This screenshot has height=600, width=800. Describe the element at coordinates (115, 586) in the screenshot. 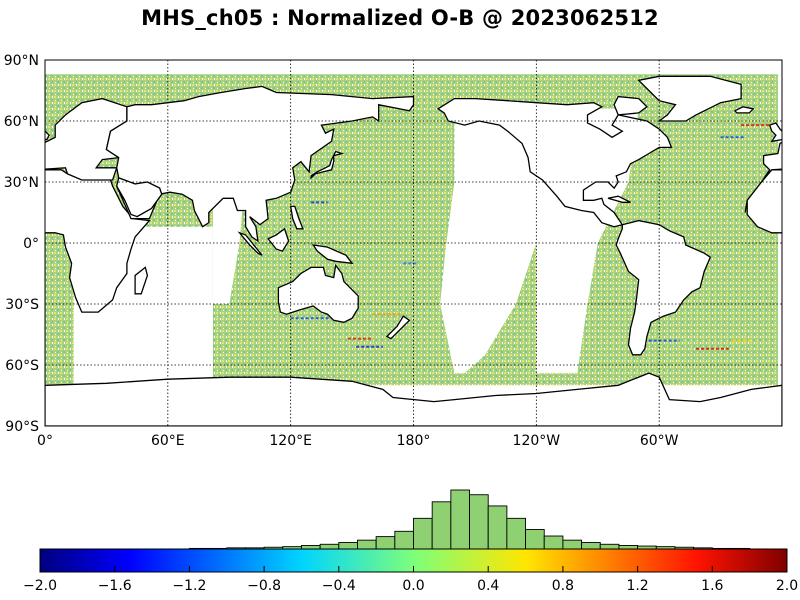

I see `colorbar-tick-label: −1.6` at that location.